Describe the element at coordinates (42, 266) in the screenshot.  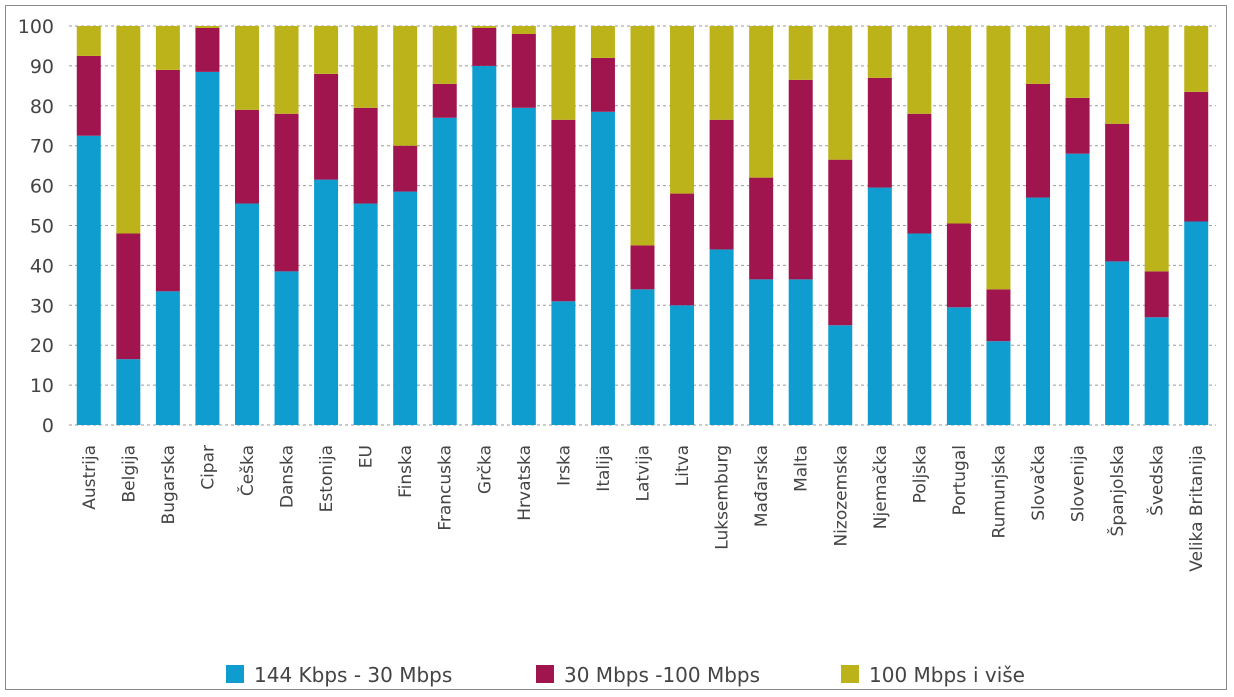
I see `y-tick-label: 40` at that location.